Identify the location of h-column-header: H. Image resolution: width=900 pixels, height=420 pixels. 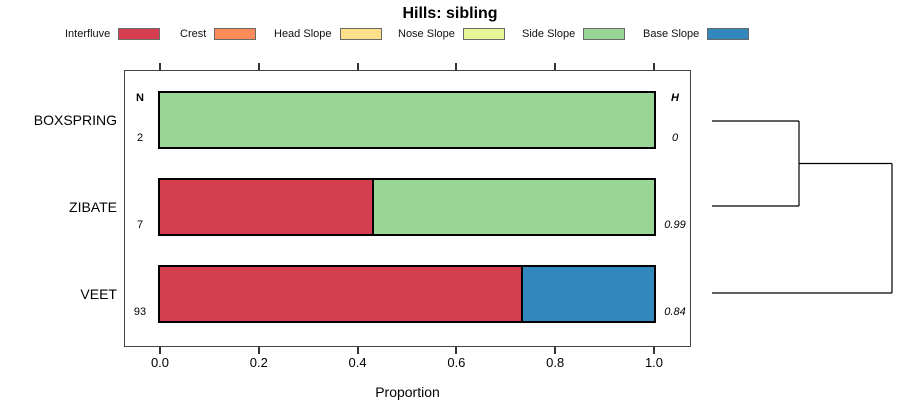
(675, 98).